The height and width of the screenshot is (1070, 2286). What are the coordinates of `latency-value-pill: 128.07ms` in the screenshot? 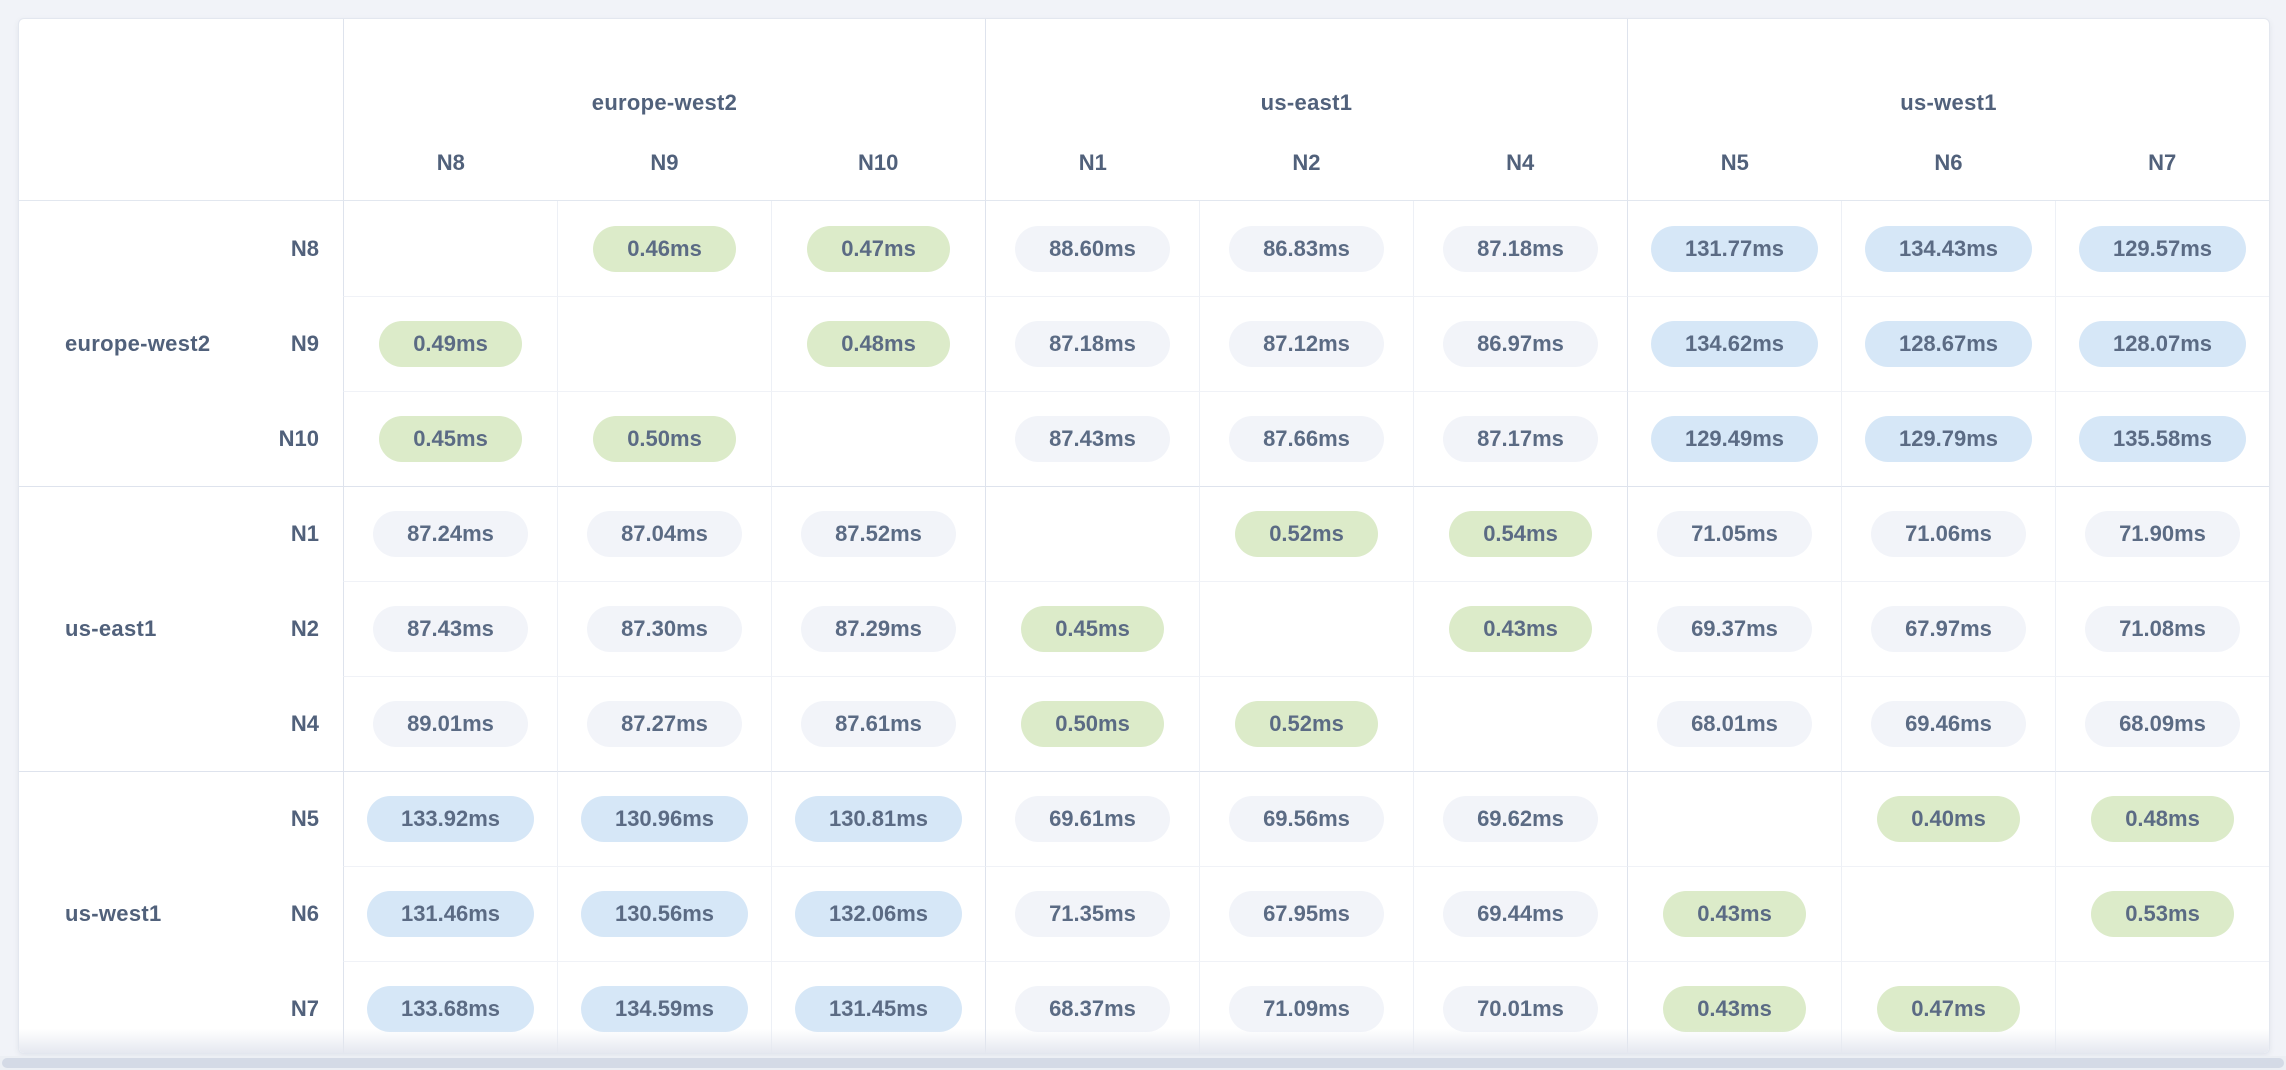 It's located at (2162, 344).